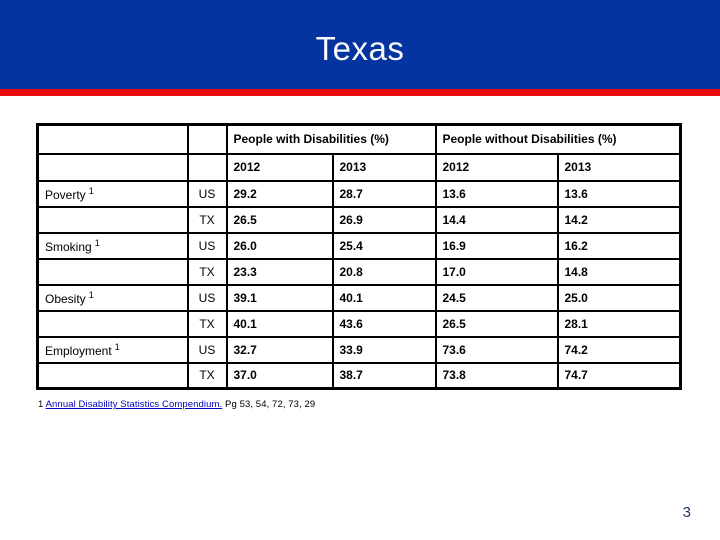 Image resolution: width=720 pixels, height=540 pixels. Describe the element at coordinates (496, 271) in the screenshot. I see `value-cell: 17.0` at that location.